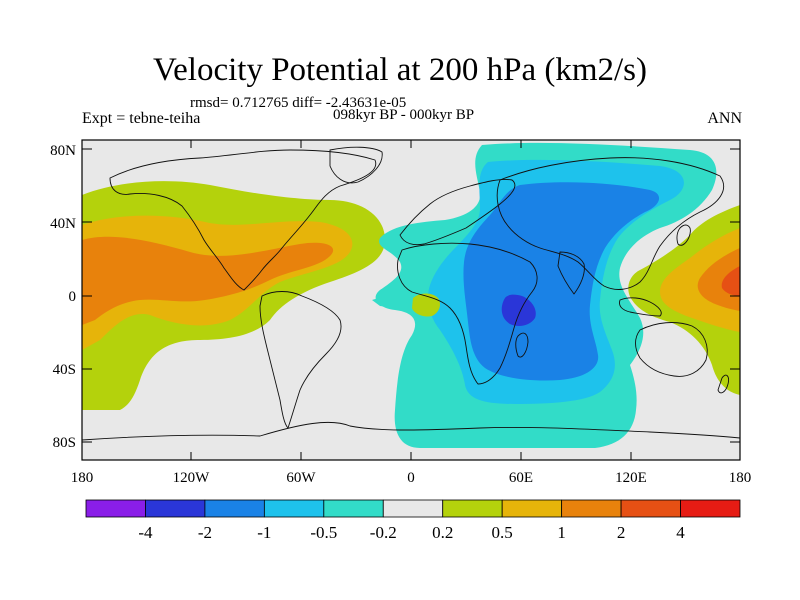  I want to click on lon-label: 60E, so click(521, 478).